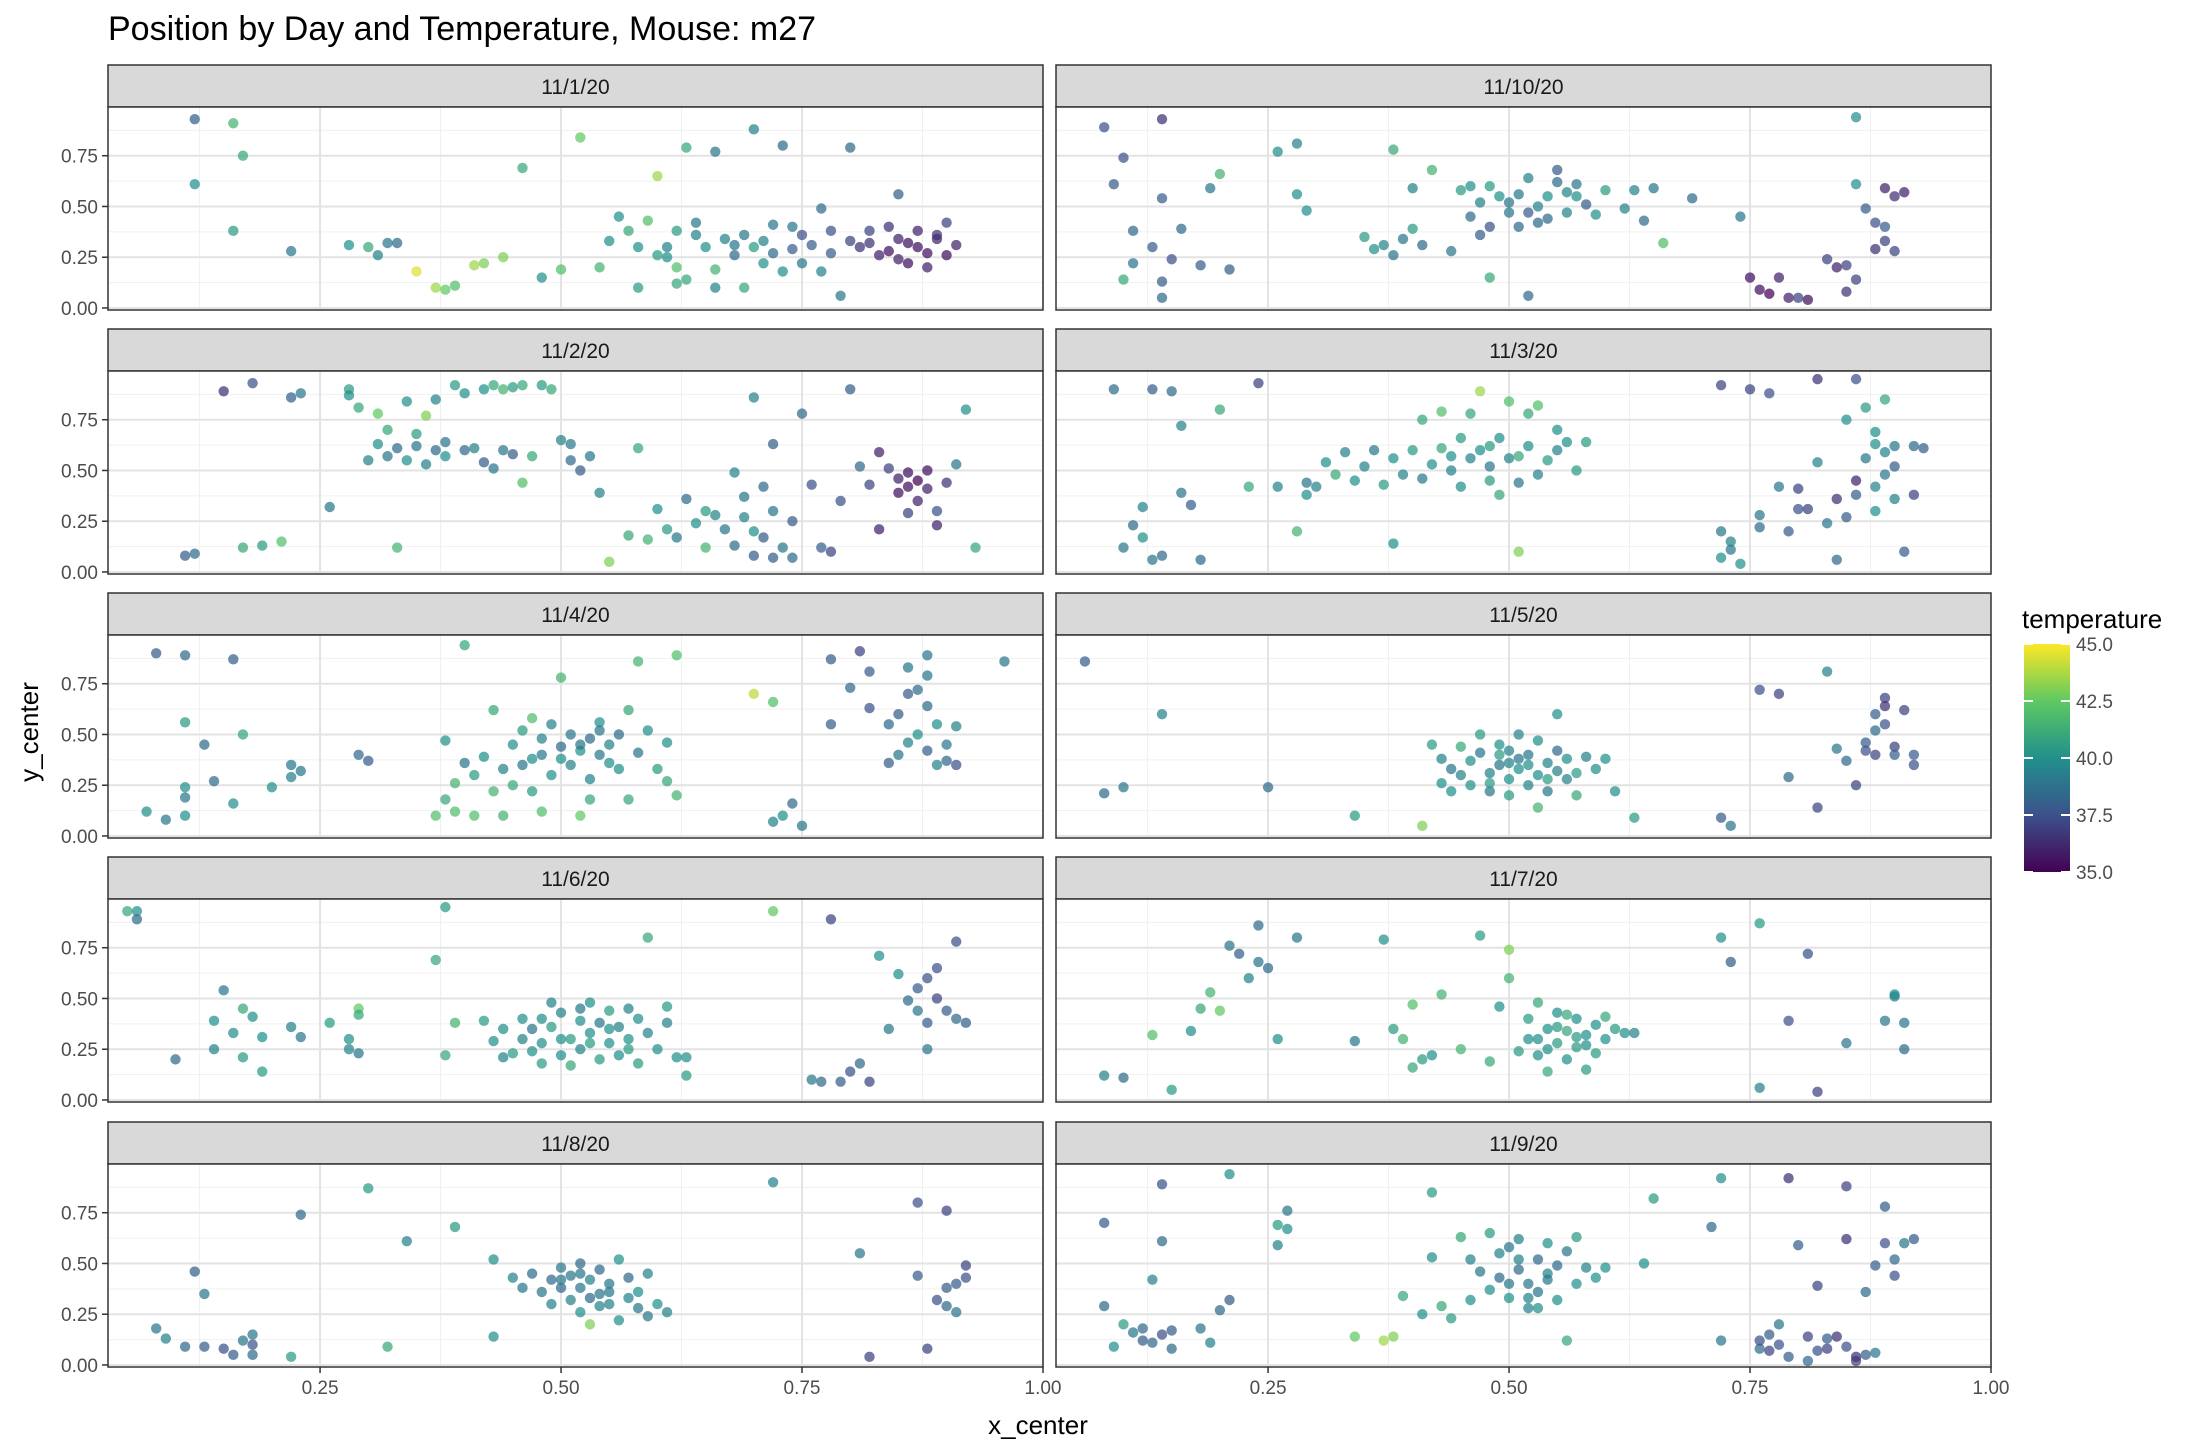 This screenshot has height=1446, width=2200. What do you see at coordinates (1991, 1388) in the screenshot?
I see `x-tick-label: 1.00` at bounding box center [1991, 1388].